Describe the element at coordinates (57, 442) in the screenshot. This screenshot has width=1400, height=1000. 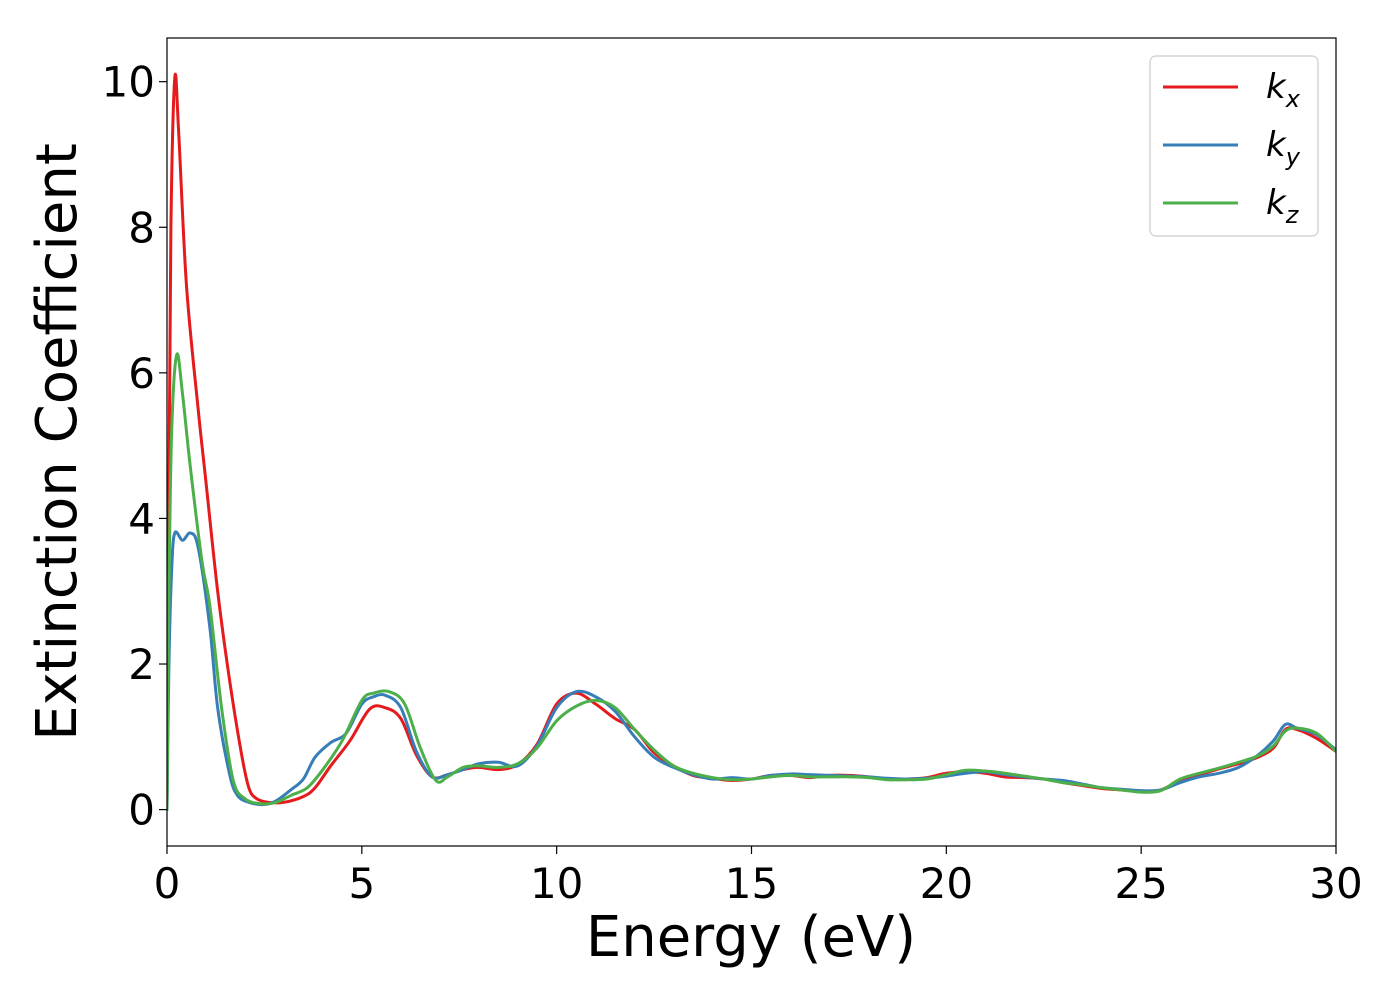
I see `y-axis-title: Extinction Coefficient` at that location.